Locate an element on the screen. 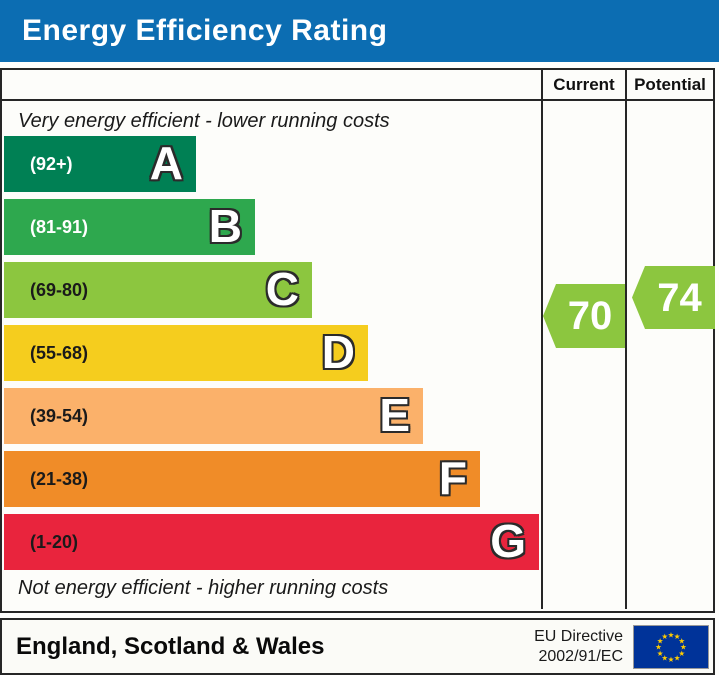 This screenshot has height=675, width=719. current-rating-value: 70 is located at coordinates (590, 316).